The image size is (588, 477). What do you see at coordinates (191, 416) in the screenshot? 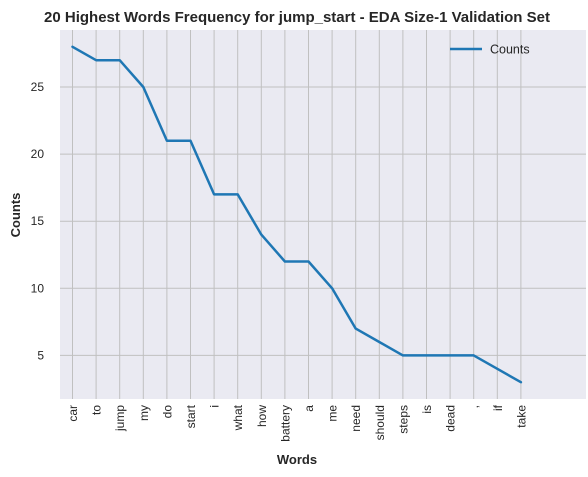
I see `x-tick-label: start` at bounding box center [191, 416].